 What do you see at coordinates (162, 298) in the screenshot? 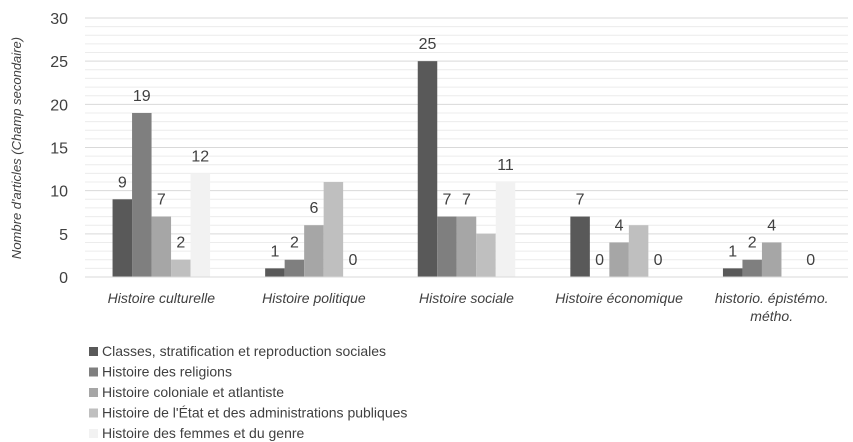
I see `x-category-label: Histoire culturelle` at bounding box center [162, 298].